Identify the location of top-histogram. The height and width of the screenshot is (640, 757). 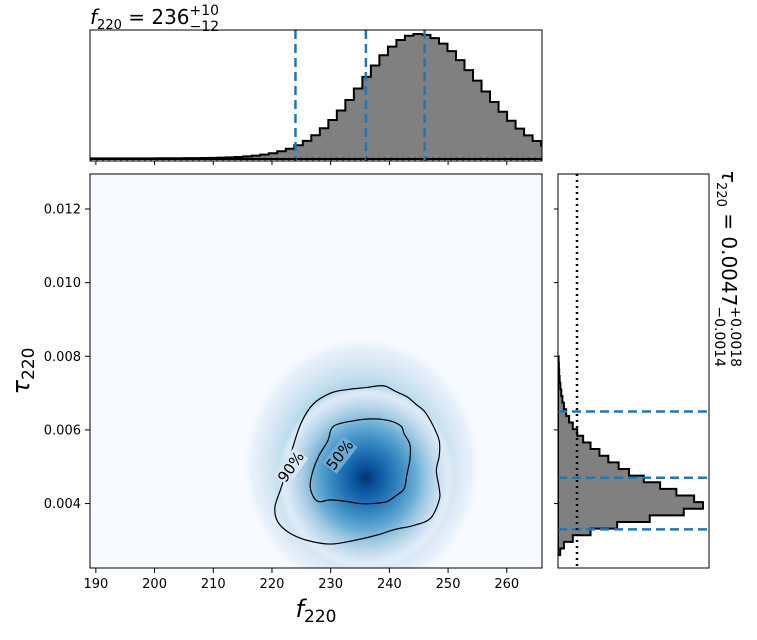
(316, 96).